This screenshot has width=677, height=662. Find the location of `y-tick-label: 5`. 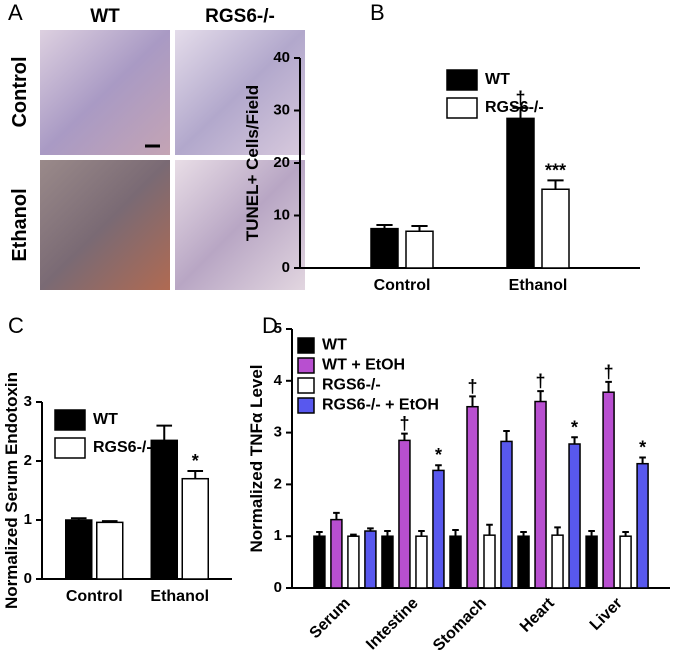

y-tick-label: 5 is located at coordinates (278, 328).